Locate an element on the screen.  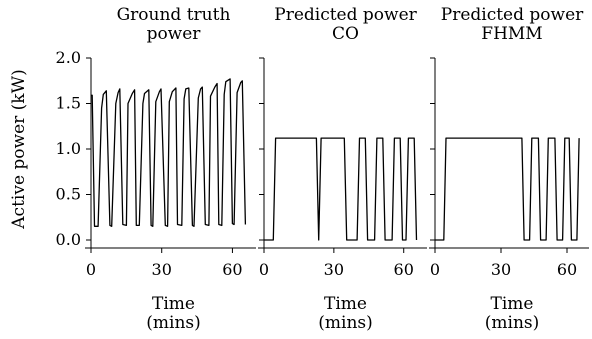
y-tick-label: 0.0 is located at coordinates (68, 239).